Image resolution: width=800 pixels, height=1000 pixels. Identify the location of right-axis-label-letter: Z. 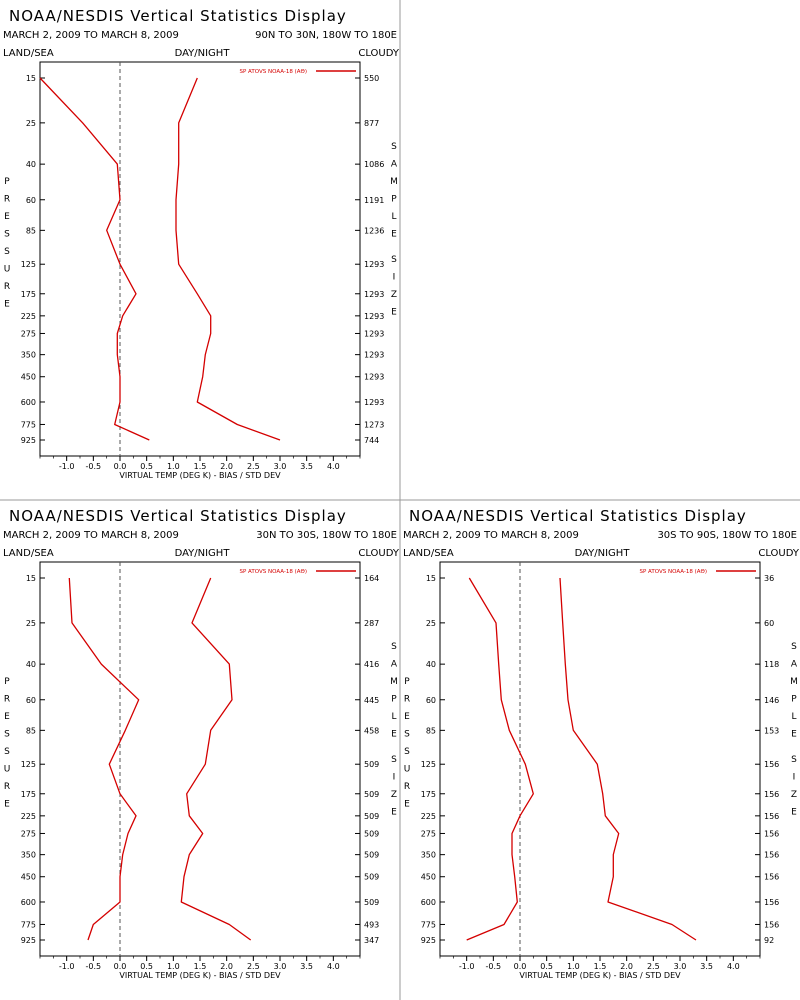
(394, 295).